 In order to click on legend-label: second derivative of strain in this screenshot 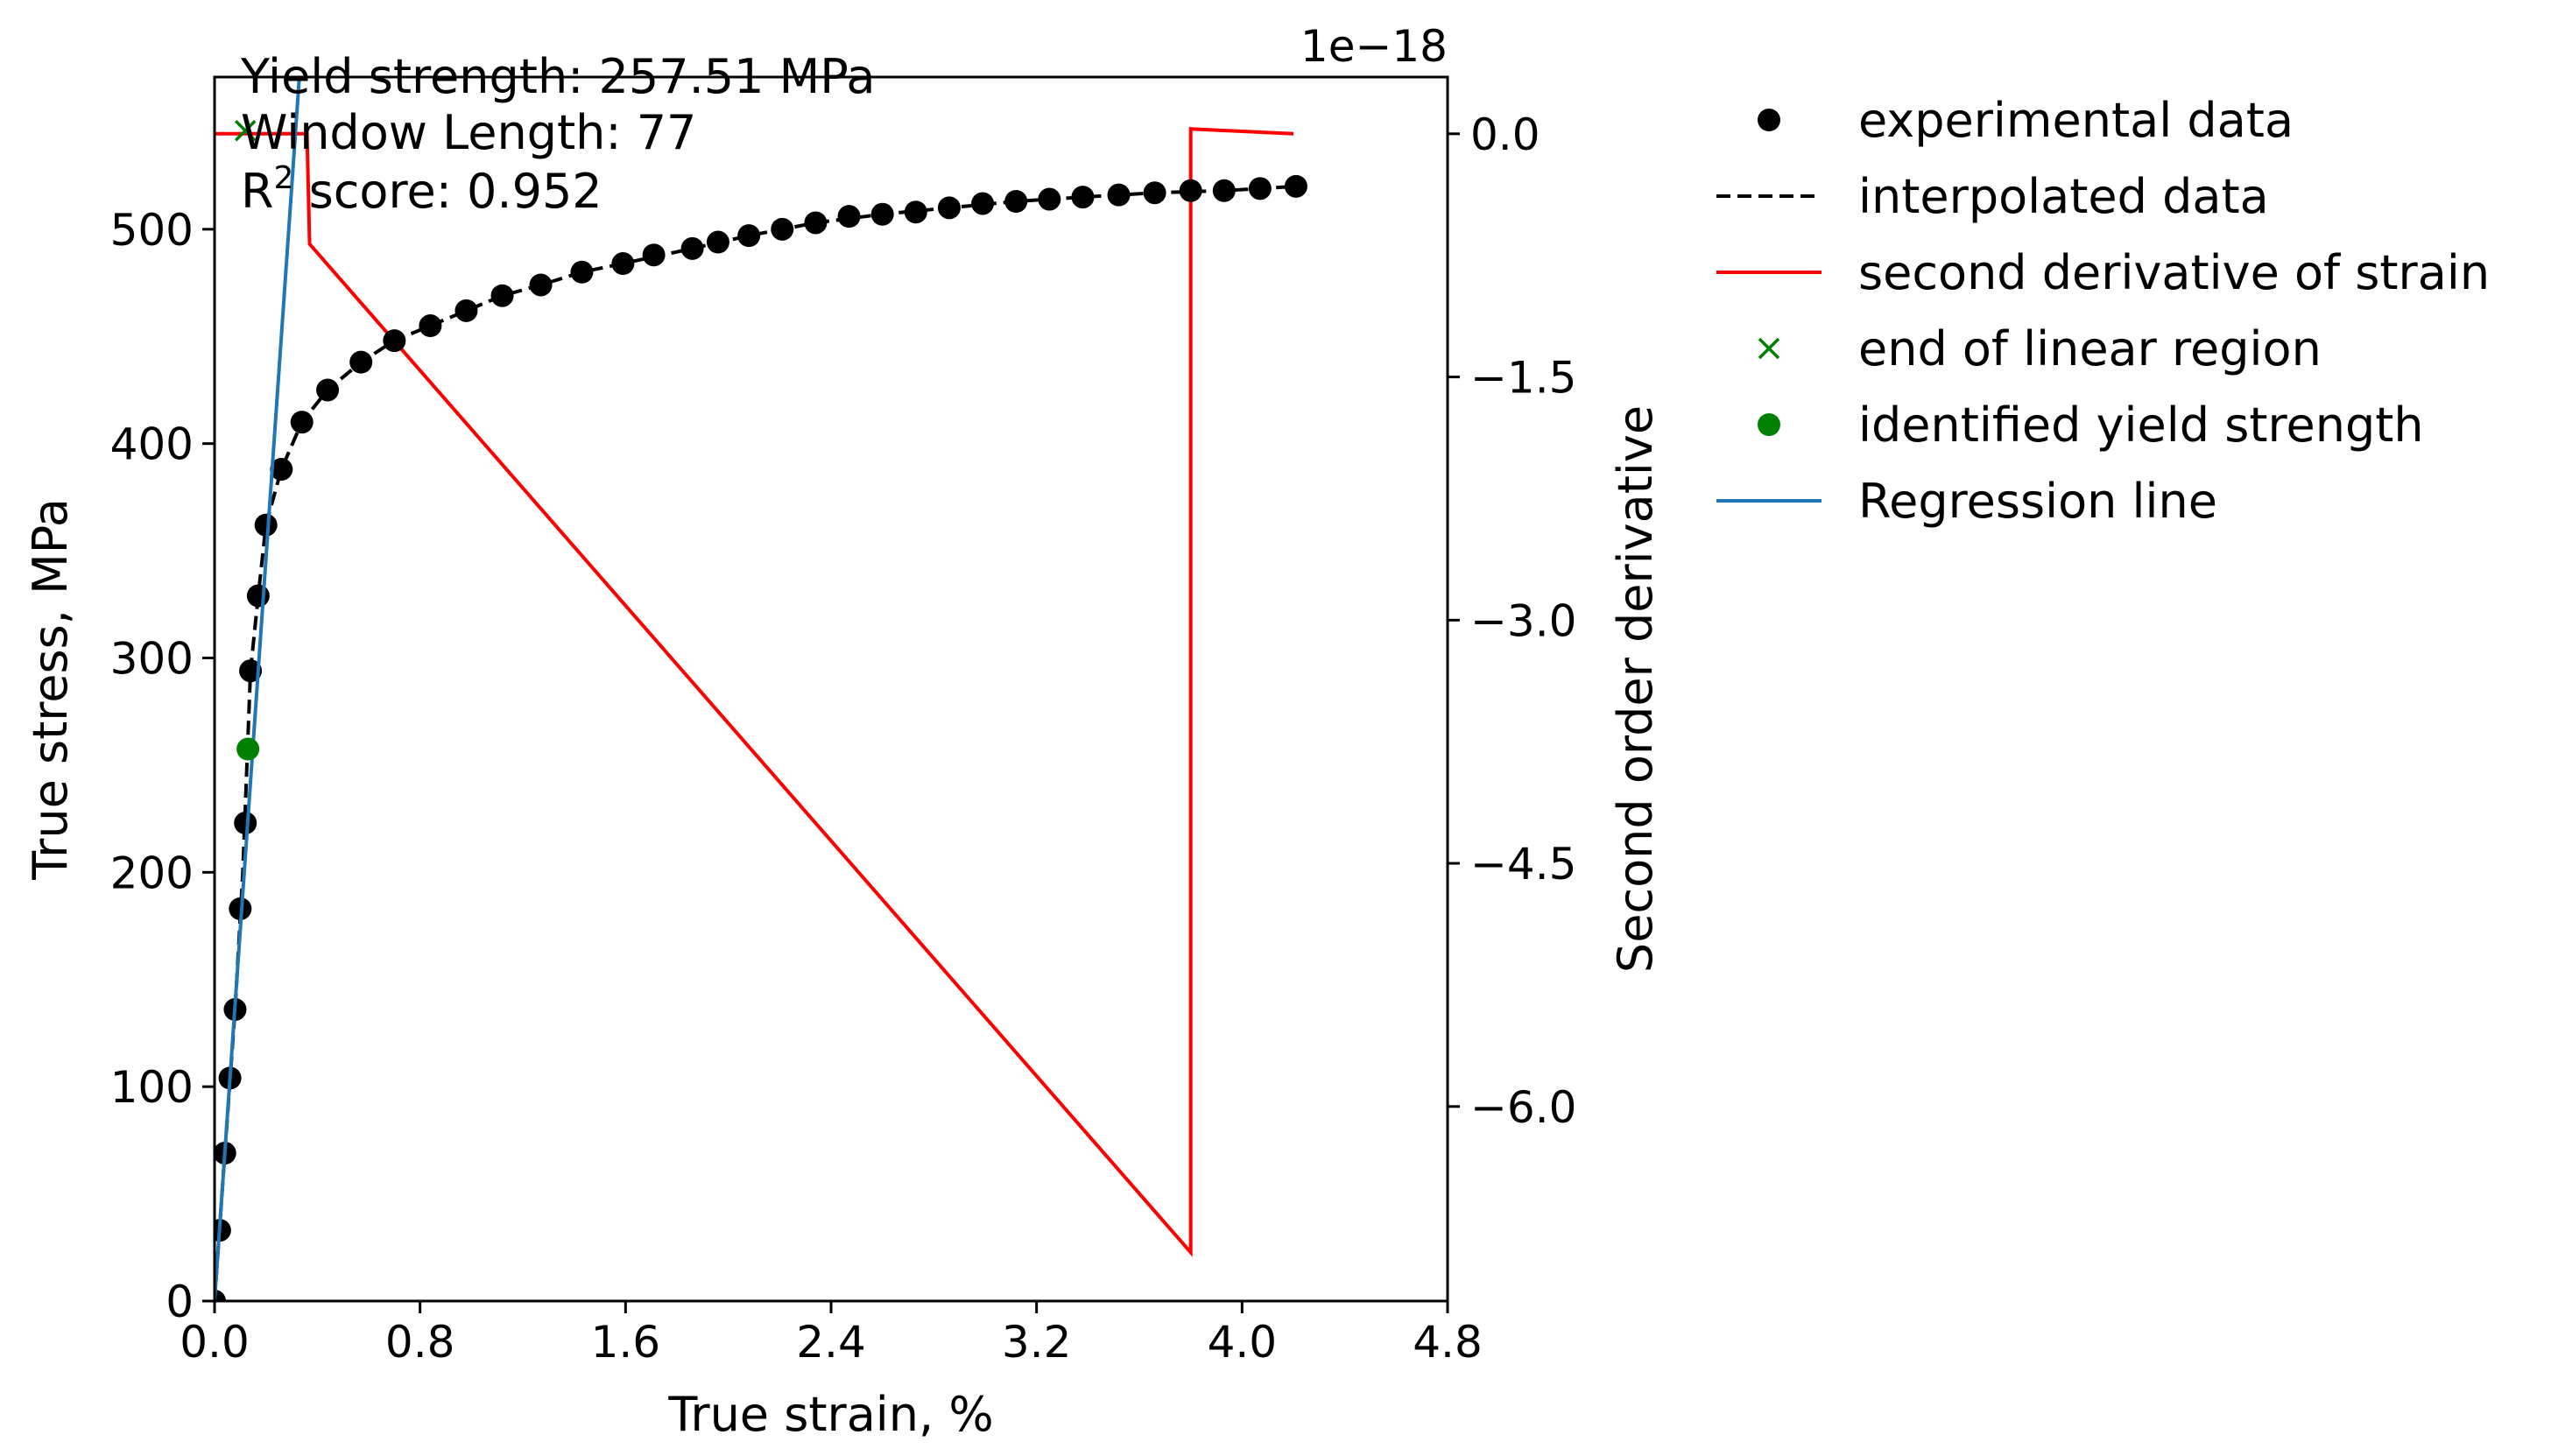, I will do `click(2174, 272)`.